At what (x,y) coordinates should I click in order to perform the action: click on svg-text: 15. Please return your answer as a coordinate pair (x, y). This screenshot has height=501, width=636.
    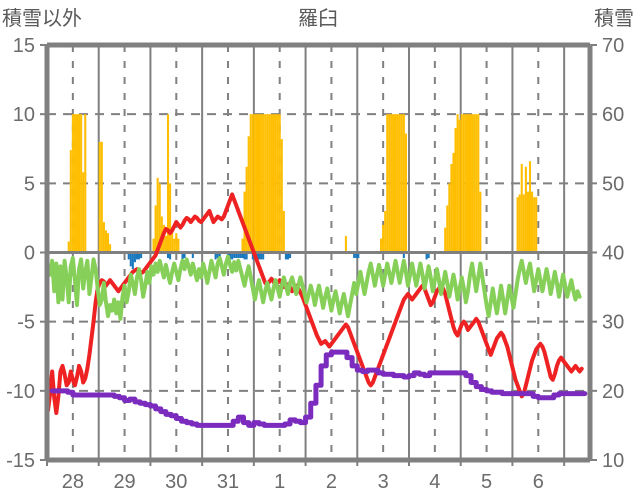
    Looking at the image, I should click on (24, 46).